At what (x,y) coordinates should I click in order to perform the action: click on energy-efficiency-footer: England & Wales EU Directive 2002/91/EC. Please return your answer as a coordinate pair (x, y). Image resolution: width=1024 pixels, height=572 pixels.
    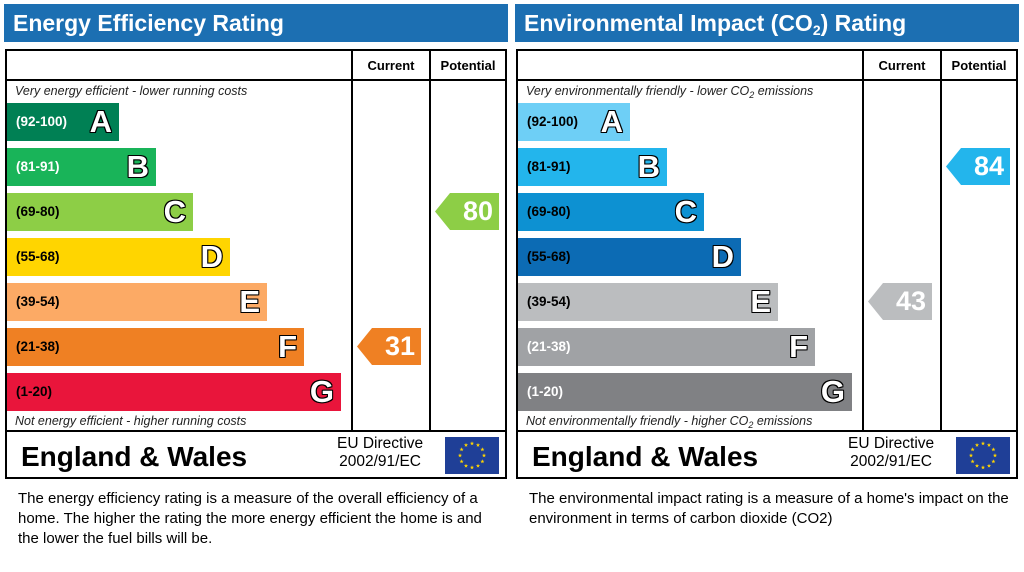
    Looking at the image, I should click on (256, 454).